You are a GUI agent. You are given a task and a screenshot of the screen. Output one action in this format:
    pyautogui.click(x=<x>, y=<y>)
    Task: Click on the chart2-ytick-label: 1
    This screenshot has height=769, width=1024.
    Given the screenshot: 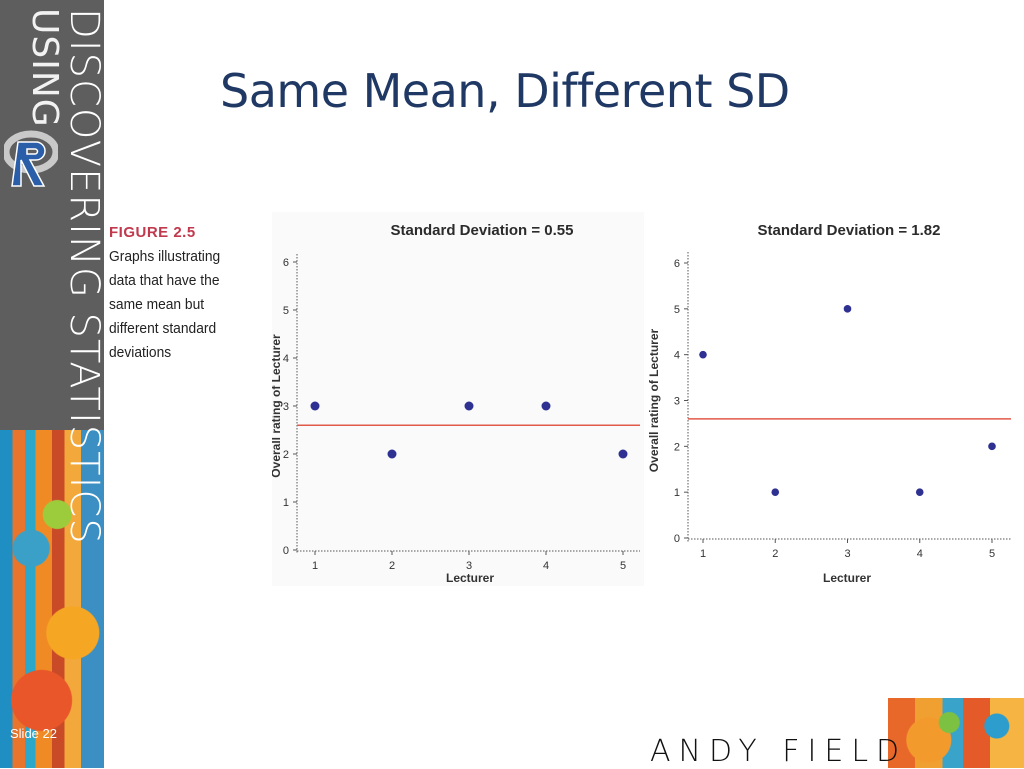 What is the action you would take?
    pyautogui.click(x=677, y=493)
    